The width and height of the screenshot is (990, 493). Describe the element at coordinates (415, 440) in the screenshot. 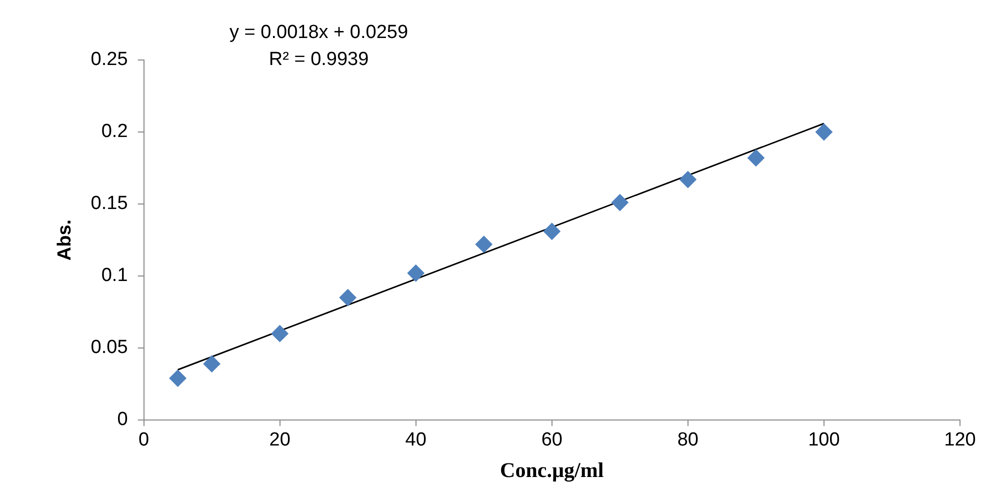

I see `x-tick-label: 40` at that location.